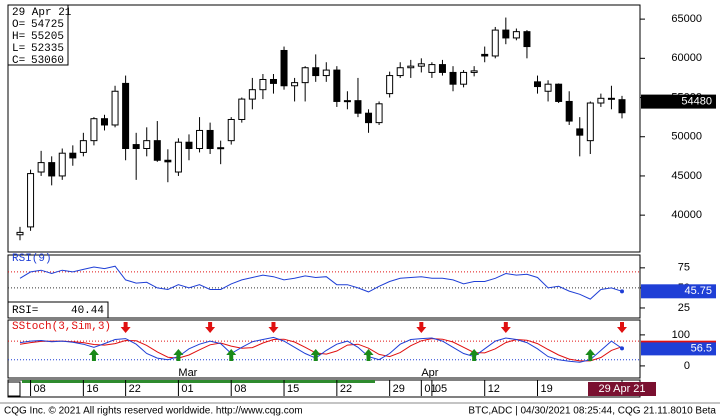  Describe the element at coordinates (198, 381) in the screenshot. I see `scroll-bar` at that location.